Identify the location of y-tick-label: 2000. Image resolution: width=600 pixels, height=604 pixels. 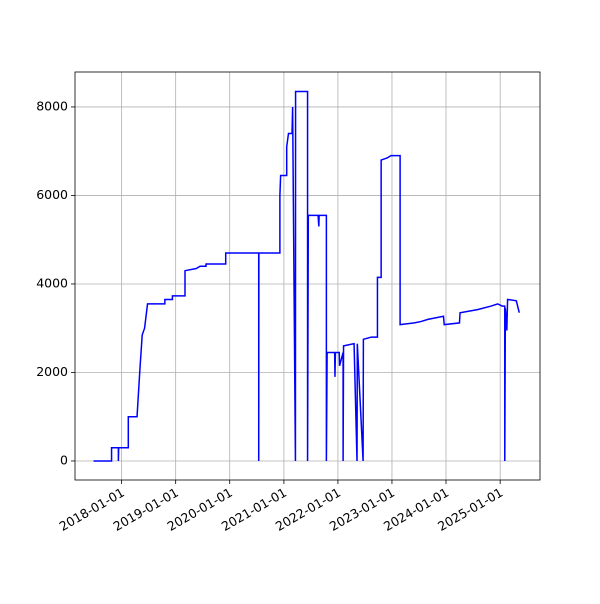
(52, 371).